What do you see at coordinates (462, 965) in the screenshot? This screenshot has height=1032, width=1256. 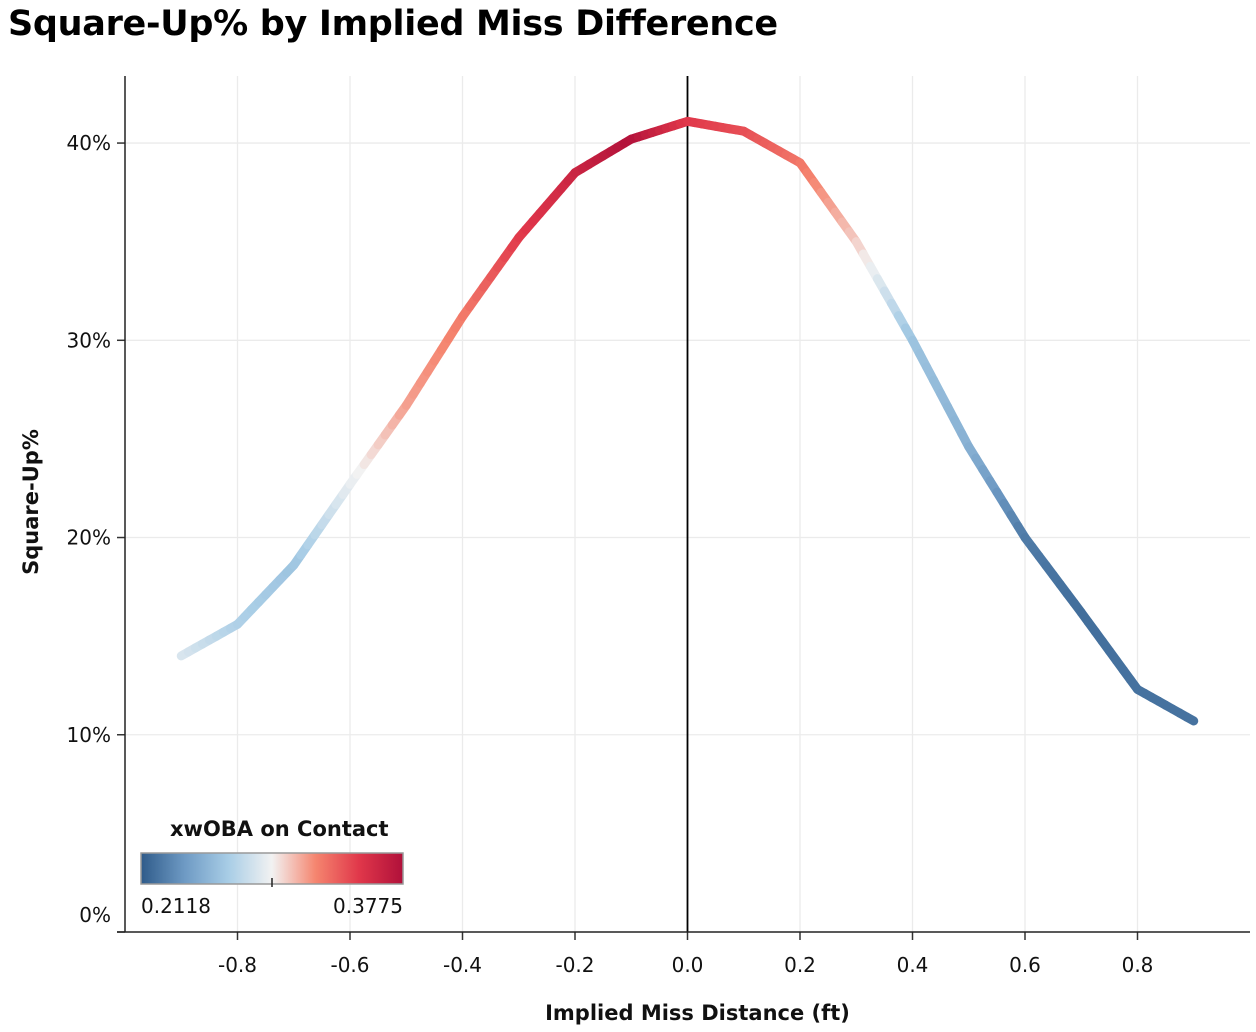 I see `x-tick-label: -0.4` at bounding box center [462, 965].